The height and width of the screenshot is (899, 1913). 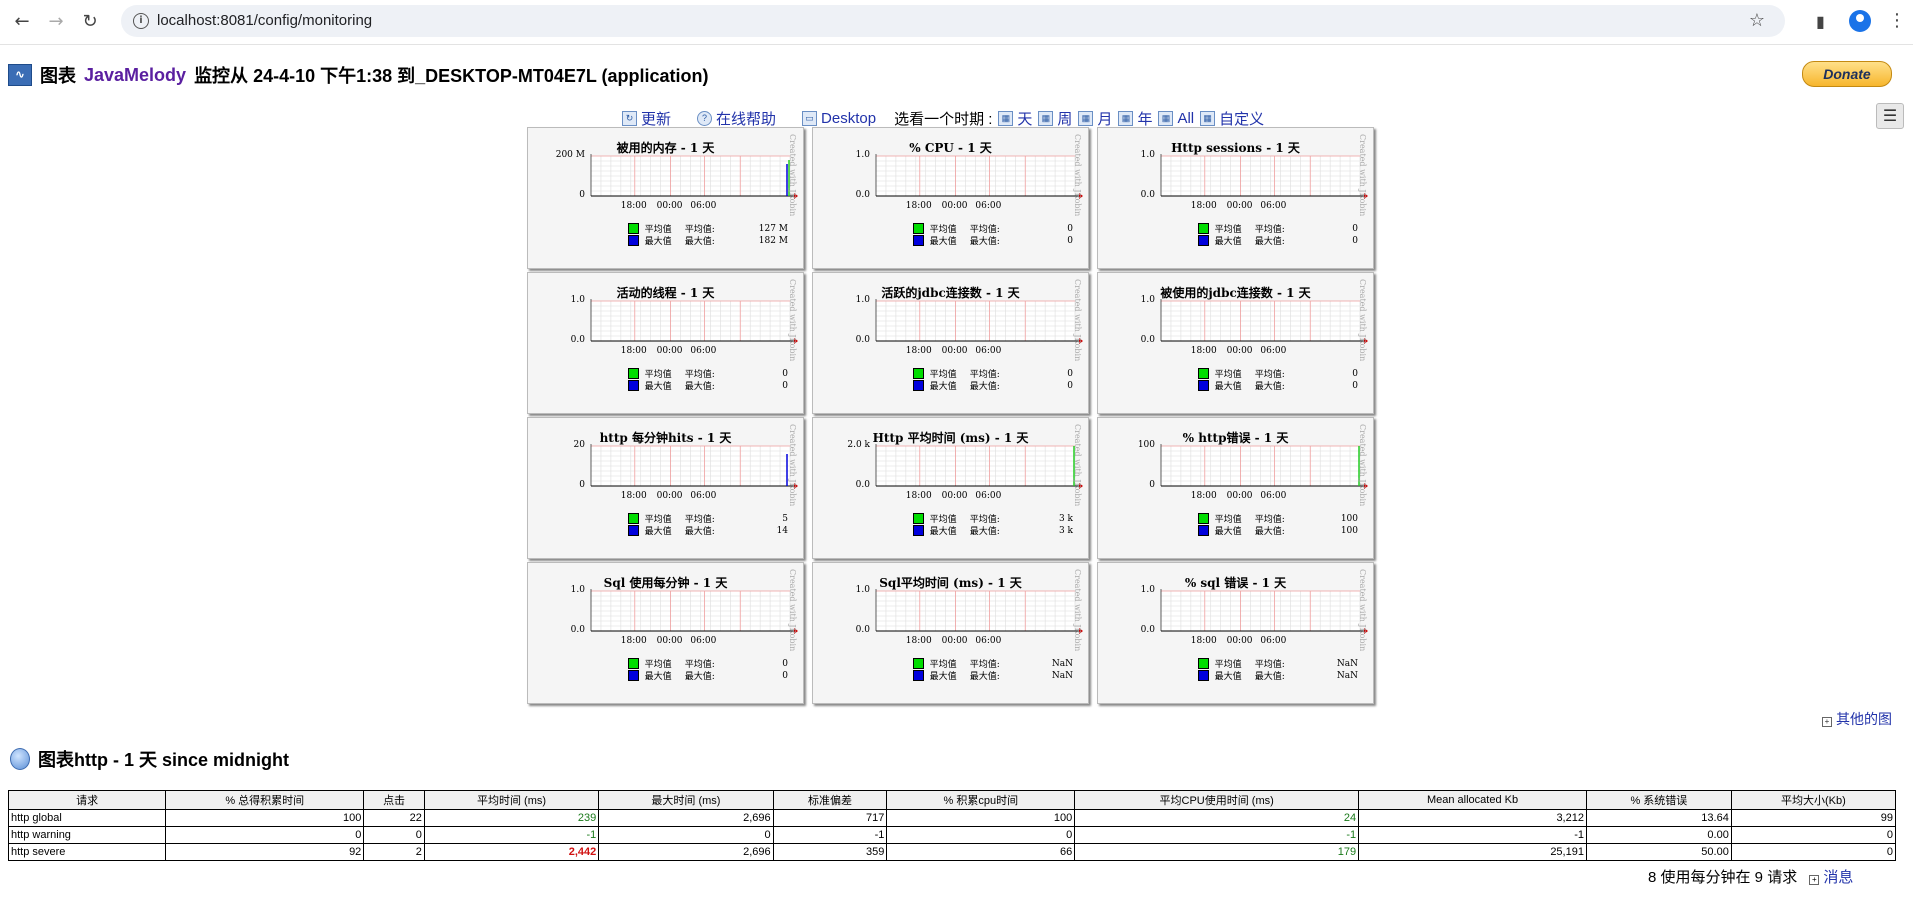 What do you see at coordinates (736, 118) in the screenshot?
I see `help-link: ? 在线帮助` at bounding box center [736, 118].